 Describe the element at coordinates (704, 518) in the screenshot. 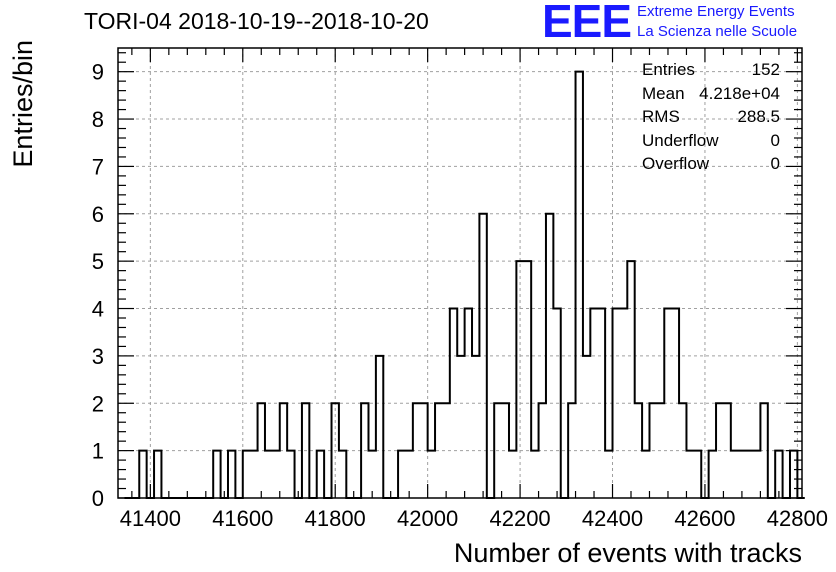

I see `x-tick-label: 42600` at that location.